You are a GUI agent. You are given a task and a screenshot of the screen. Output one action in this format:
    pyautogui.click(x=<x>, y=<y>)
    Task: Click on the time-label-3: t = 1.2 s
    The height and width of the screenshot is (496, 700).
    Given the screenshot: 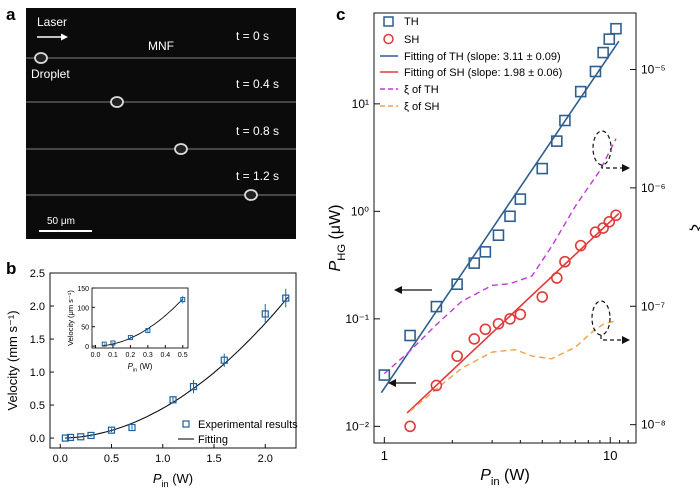 What is the action you would take?
    pyautogui.click(x=257, y=176)
    